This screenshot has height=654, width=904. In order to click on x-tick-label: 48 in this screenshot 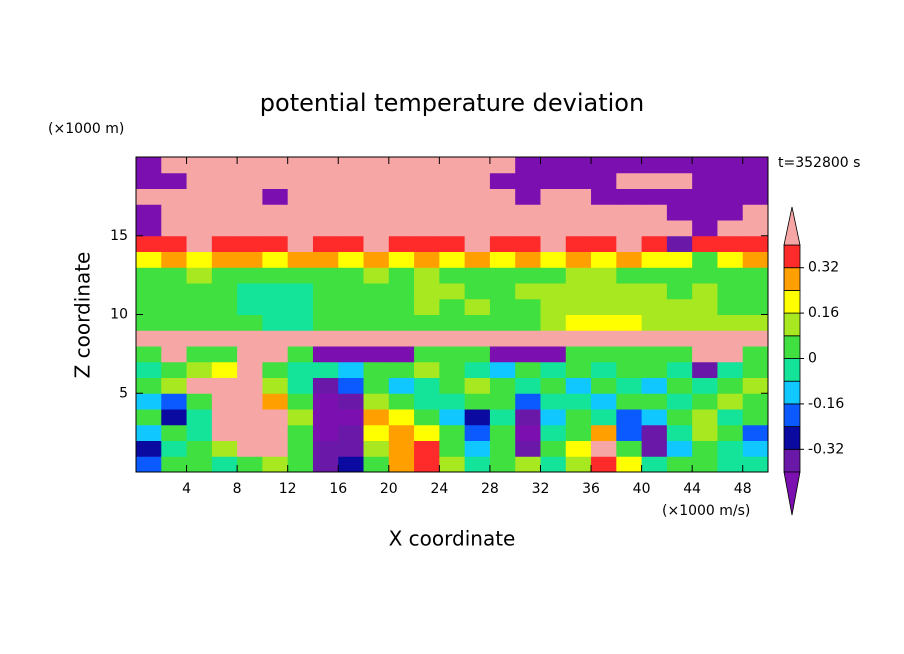, I will do `click(743, 489)`.